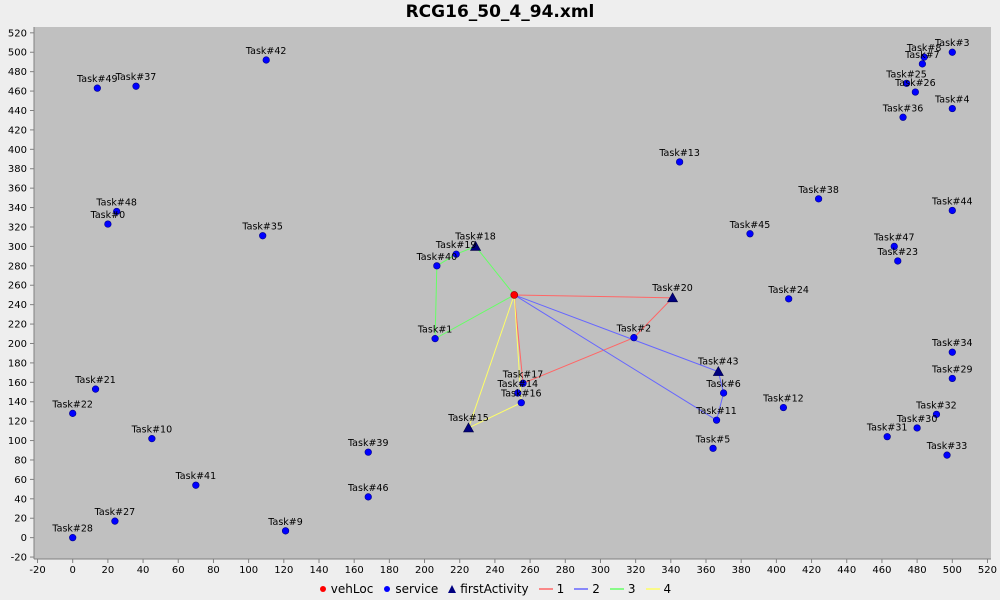  What do you see at coordinates (17, 169) in the screenshot?
I see `y-tick-label: 380` at bounding box center [17, 169].